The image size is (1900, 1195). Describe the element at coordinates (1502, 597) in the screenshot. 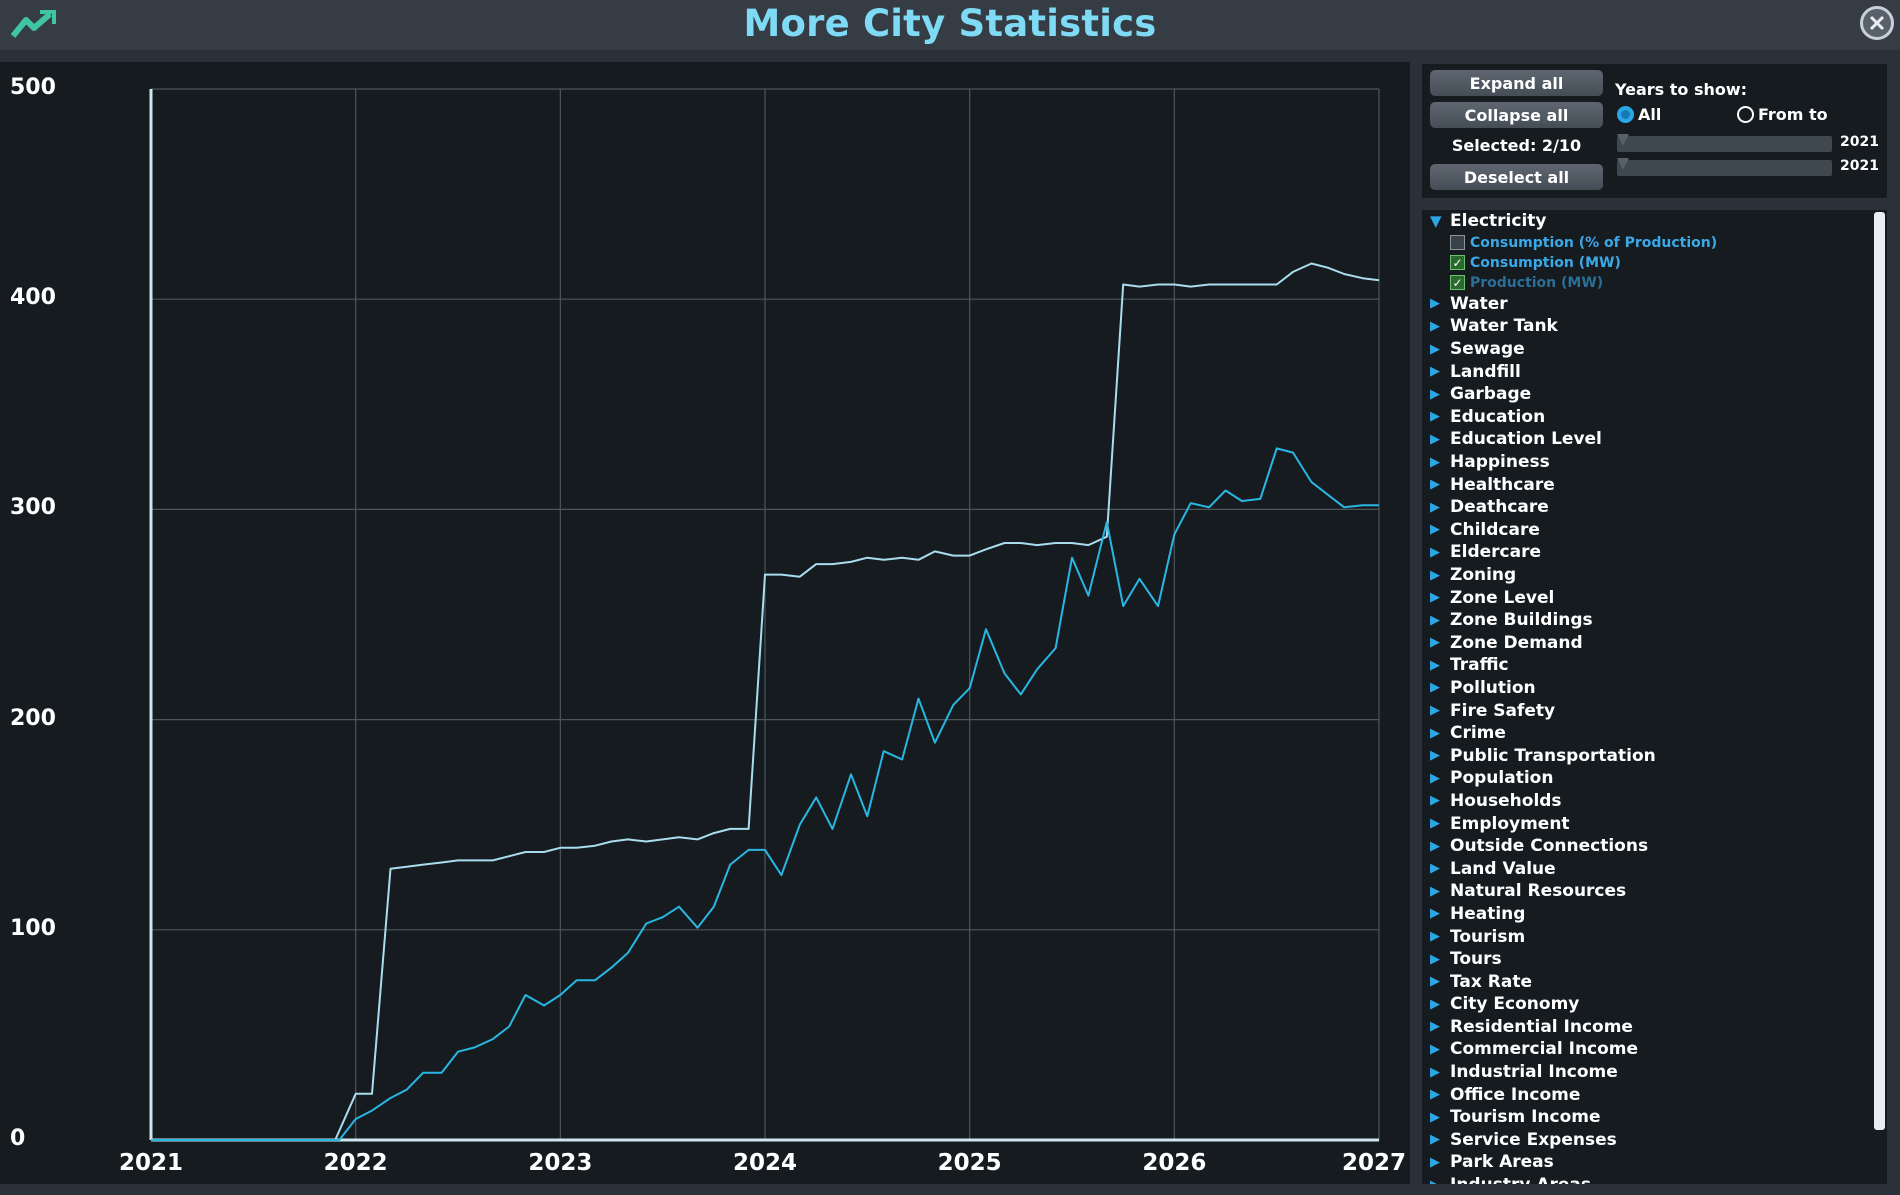

I see `category-label: Zone Level` at that location.